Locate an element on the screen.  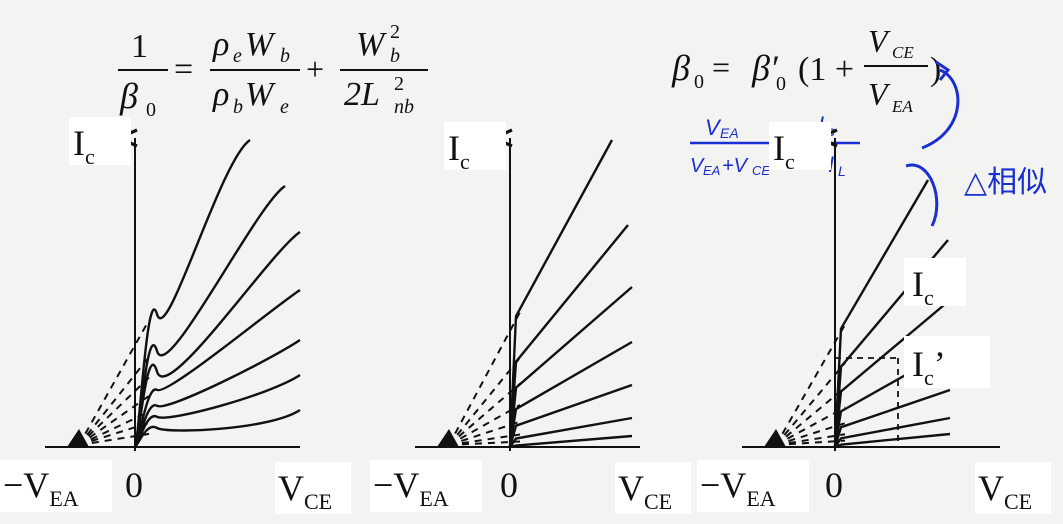
fr-close: ) is located at coordinates (935, 69).